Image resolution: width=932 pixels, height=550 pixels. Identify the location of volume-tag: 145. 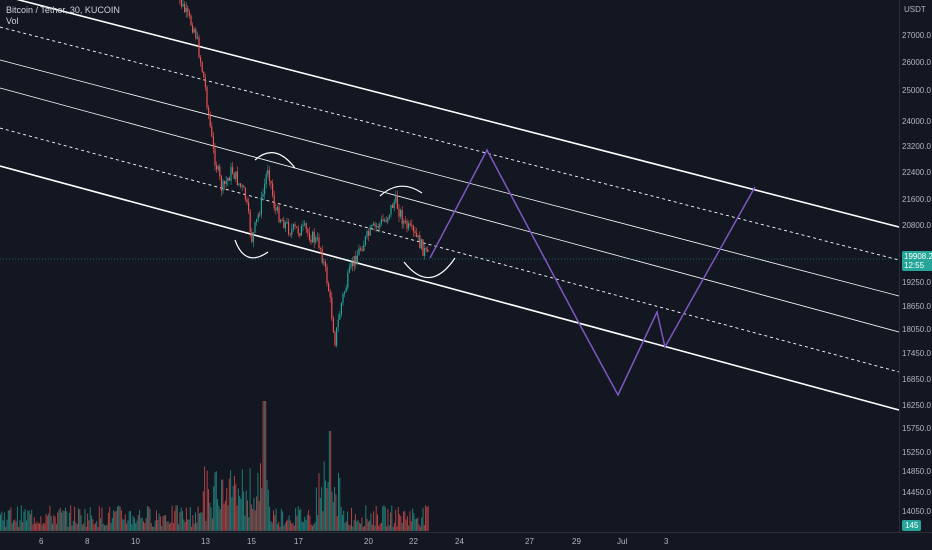
(912, 525).